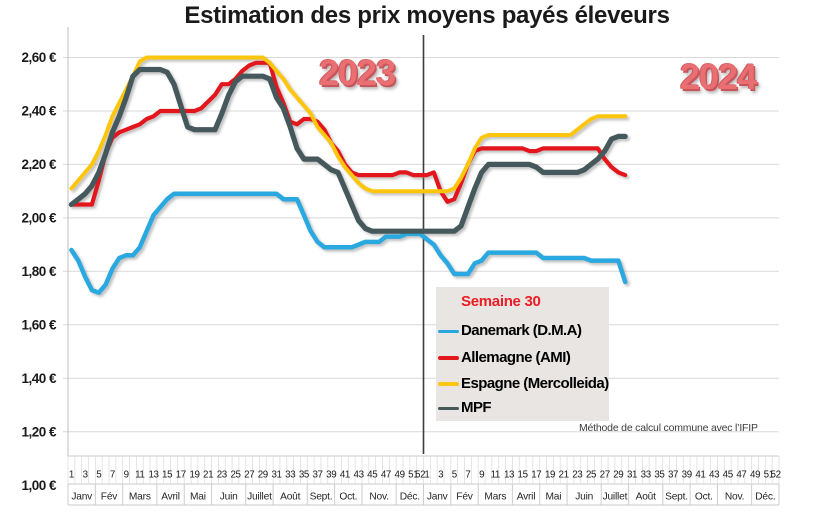  What do you see at coordinates (39, 485) in the screenshot?
I see `svg-text: 1,00 €` at bounding box center [39, 485].